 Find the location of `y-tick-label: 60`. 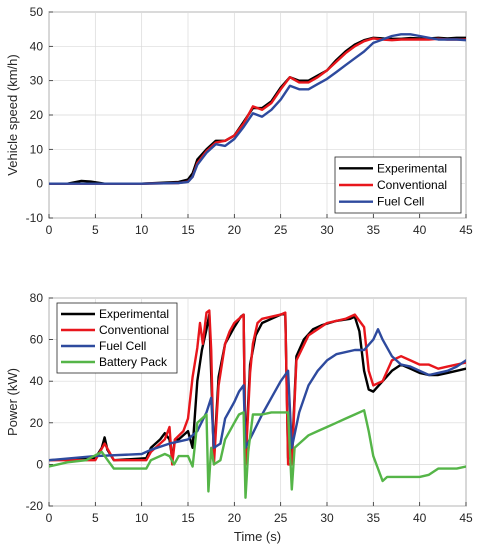

y-tick-label: 60 is located at coordinates (37, 340).